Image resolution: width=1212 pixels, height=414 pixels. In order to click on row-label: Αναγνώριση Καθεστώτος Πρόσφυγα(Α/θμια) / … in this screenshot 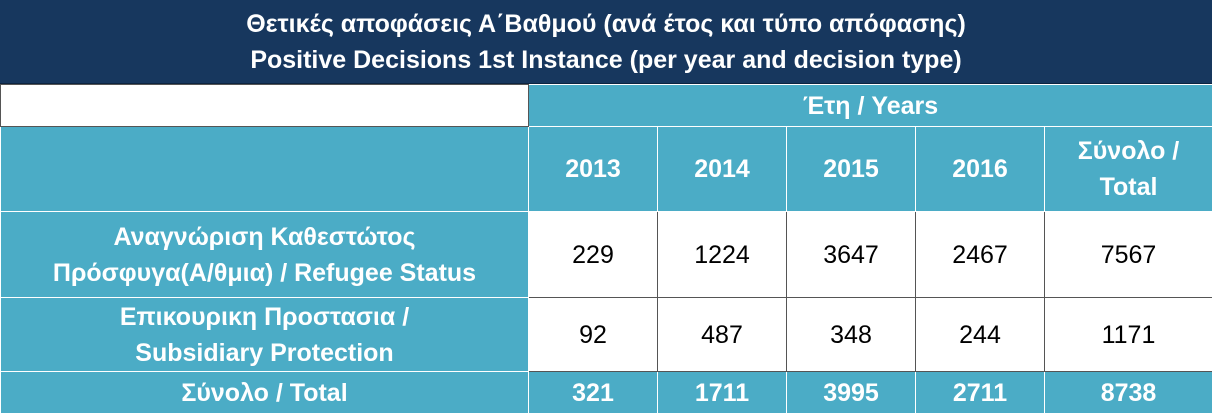, I will do `click(264, 254)`.